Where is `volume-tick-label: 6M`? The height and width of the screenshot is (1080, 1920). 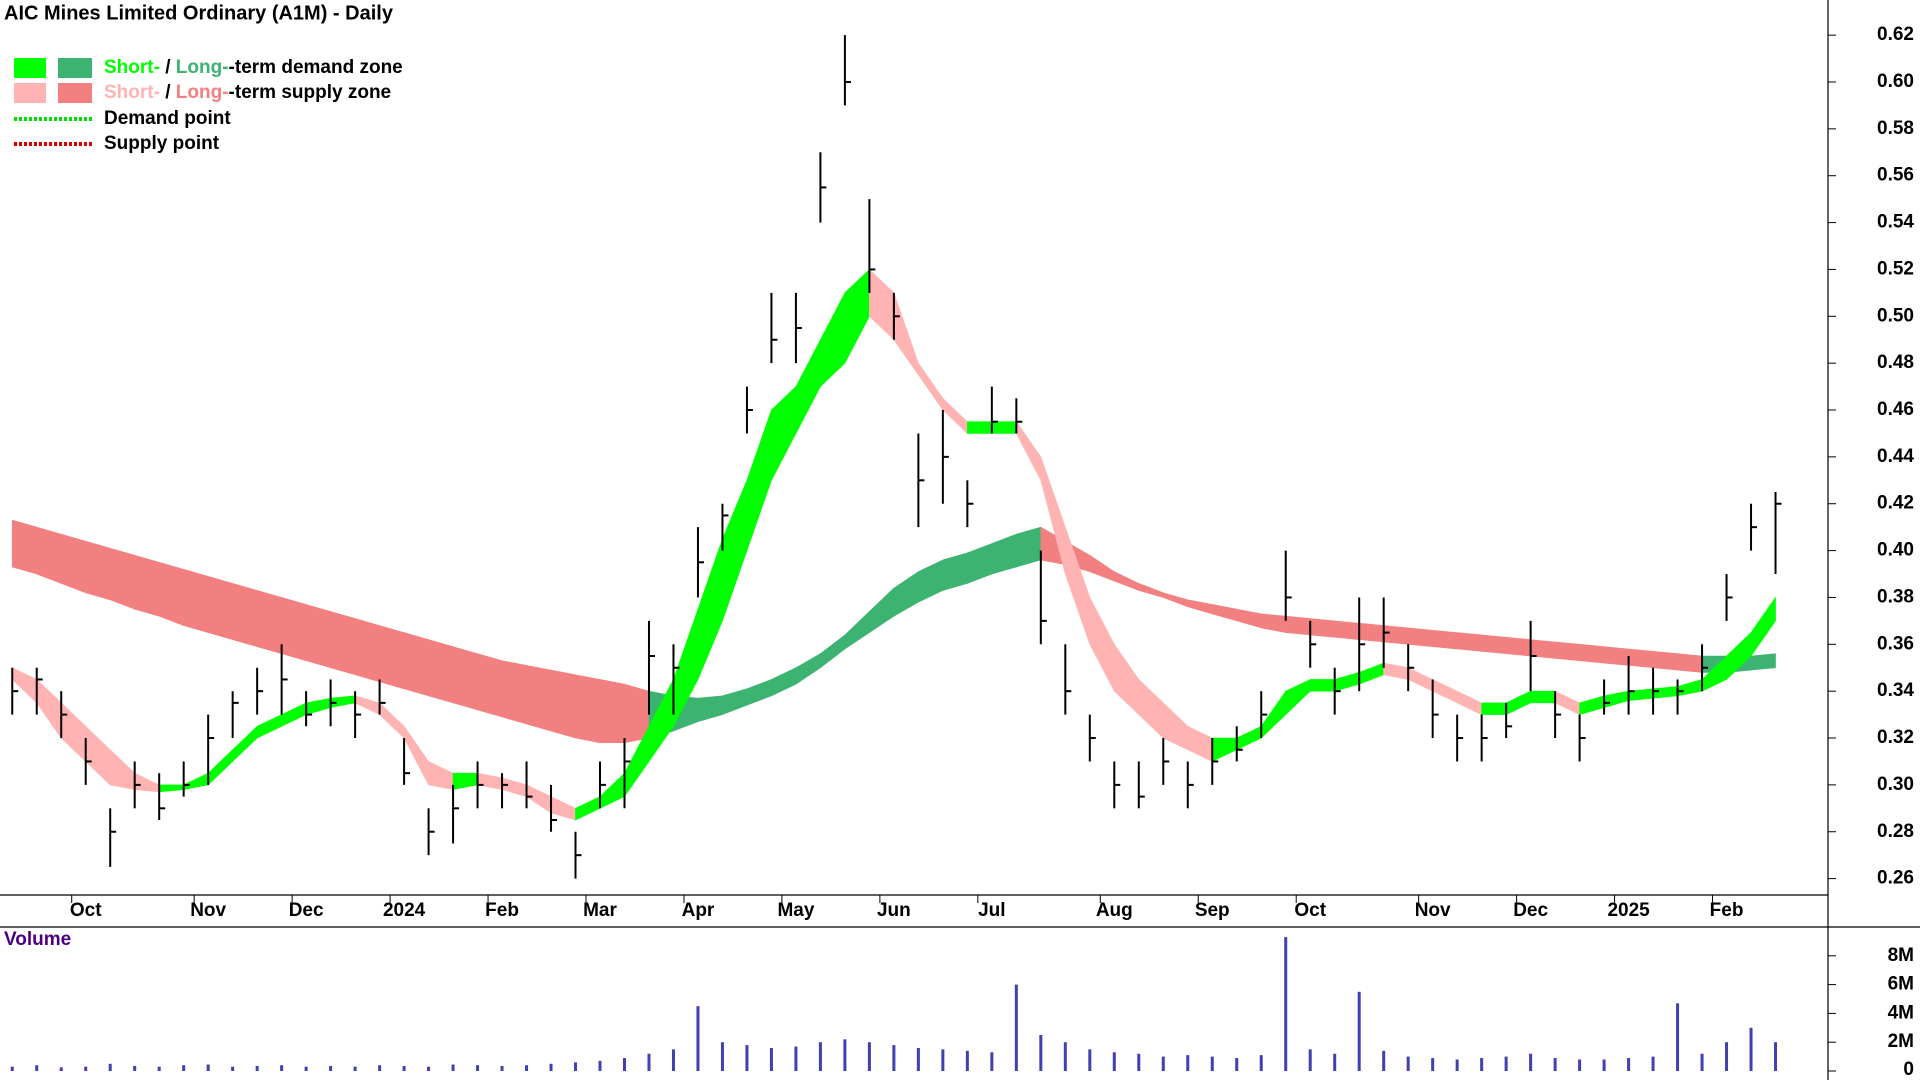
volume-tick-label: 6M is located at coordinates (1901, 984).